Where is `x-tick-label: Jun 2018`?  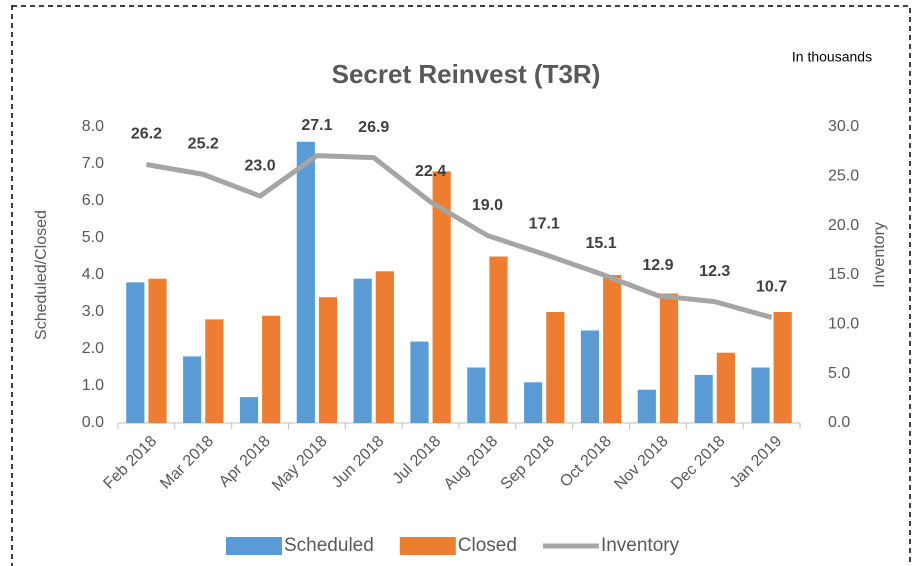 x-tick-label: Jun 2018 is located at coordinates (358, 462).